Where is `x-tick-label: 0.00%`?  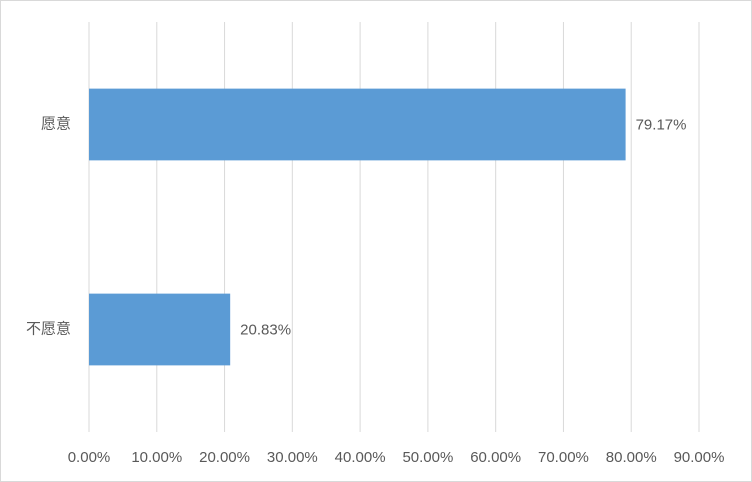 x-tick-label: 0.00% is located at coordinates (89, 457).